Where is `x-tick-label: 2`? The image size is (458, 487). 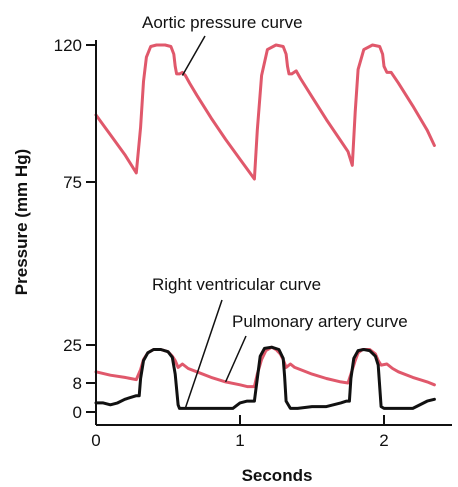 x-tick-label: 2 is located at coordinates (383, 440).